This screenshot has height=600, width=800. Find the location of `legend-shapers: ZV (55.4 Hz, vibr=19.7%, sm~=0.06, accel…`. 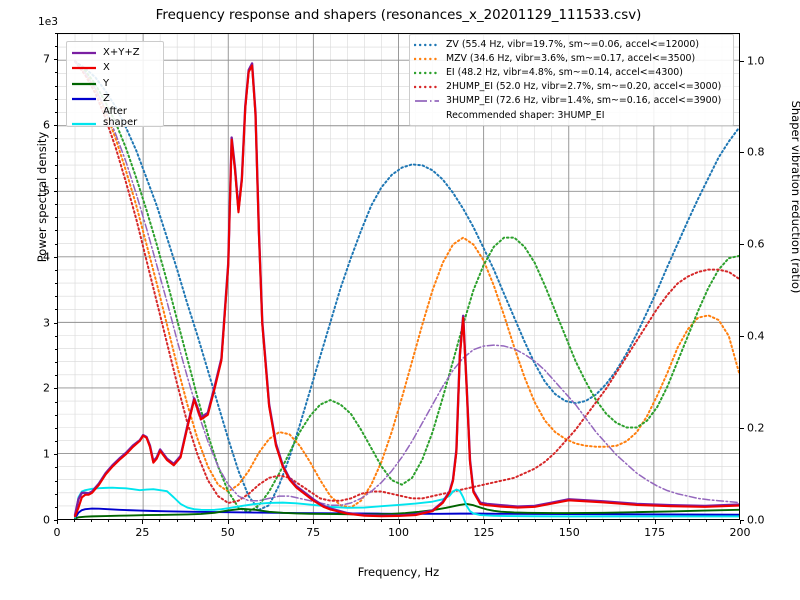

legend-shapers: ZV (55.4 Hz, vibr=19.7%, sm~=0.06, accel… is located at coordinates (571, 80).